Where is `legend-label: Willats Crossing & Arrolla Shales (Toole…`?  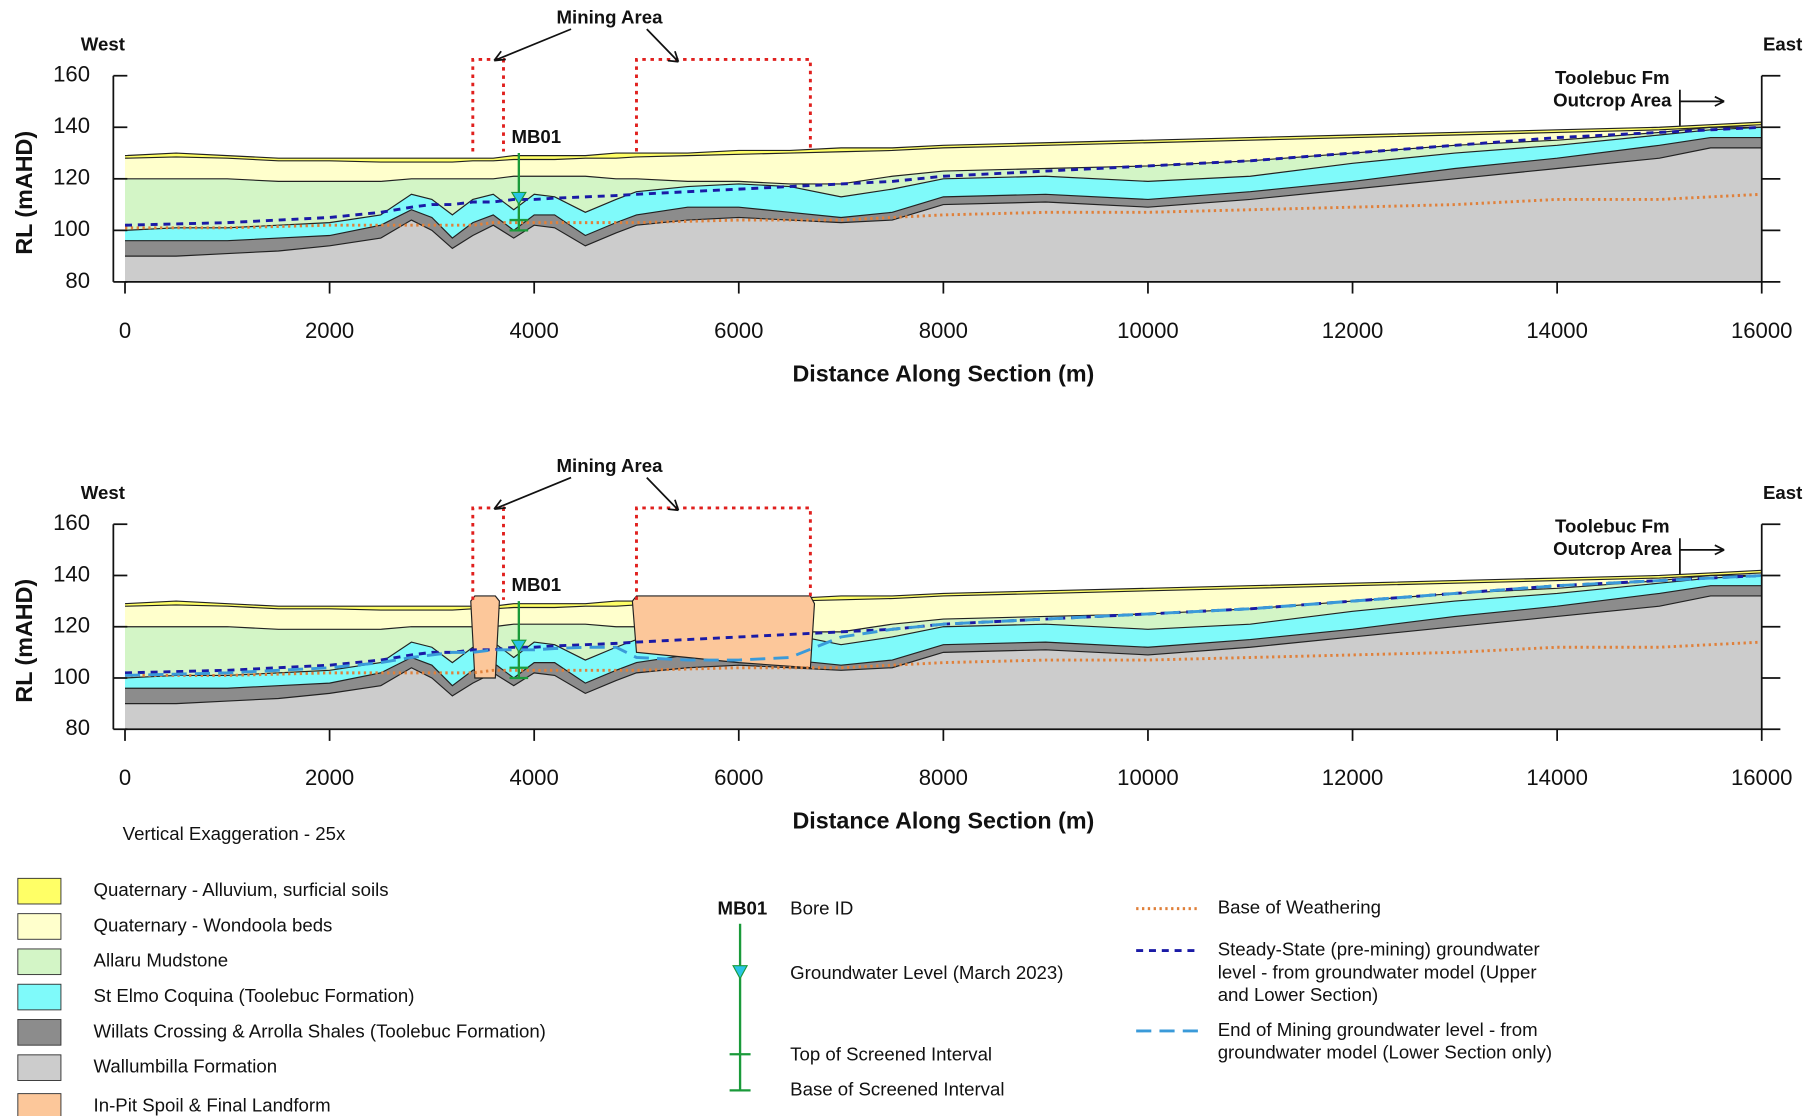
legend-label: Willats Crossing & Arrolla Shales (Toole… is located at coordinates (320, 1030).